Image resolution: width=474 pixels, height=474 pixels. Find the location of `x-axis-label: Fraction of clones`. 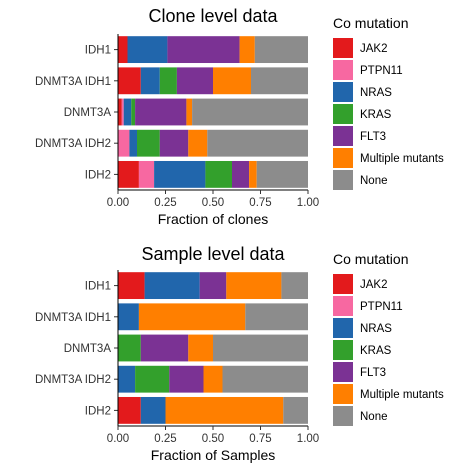

x-axis-label: Fraction of clones is located at coordinates (213, 219).